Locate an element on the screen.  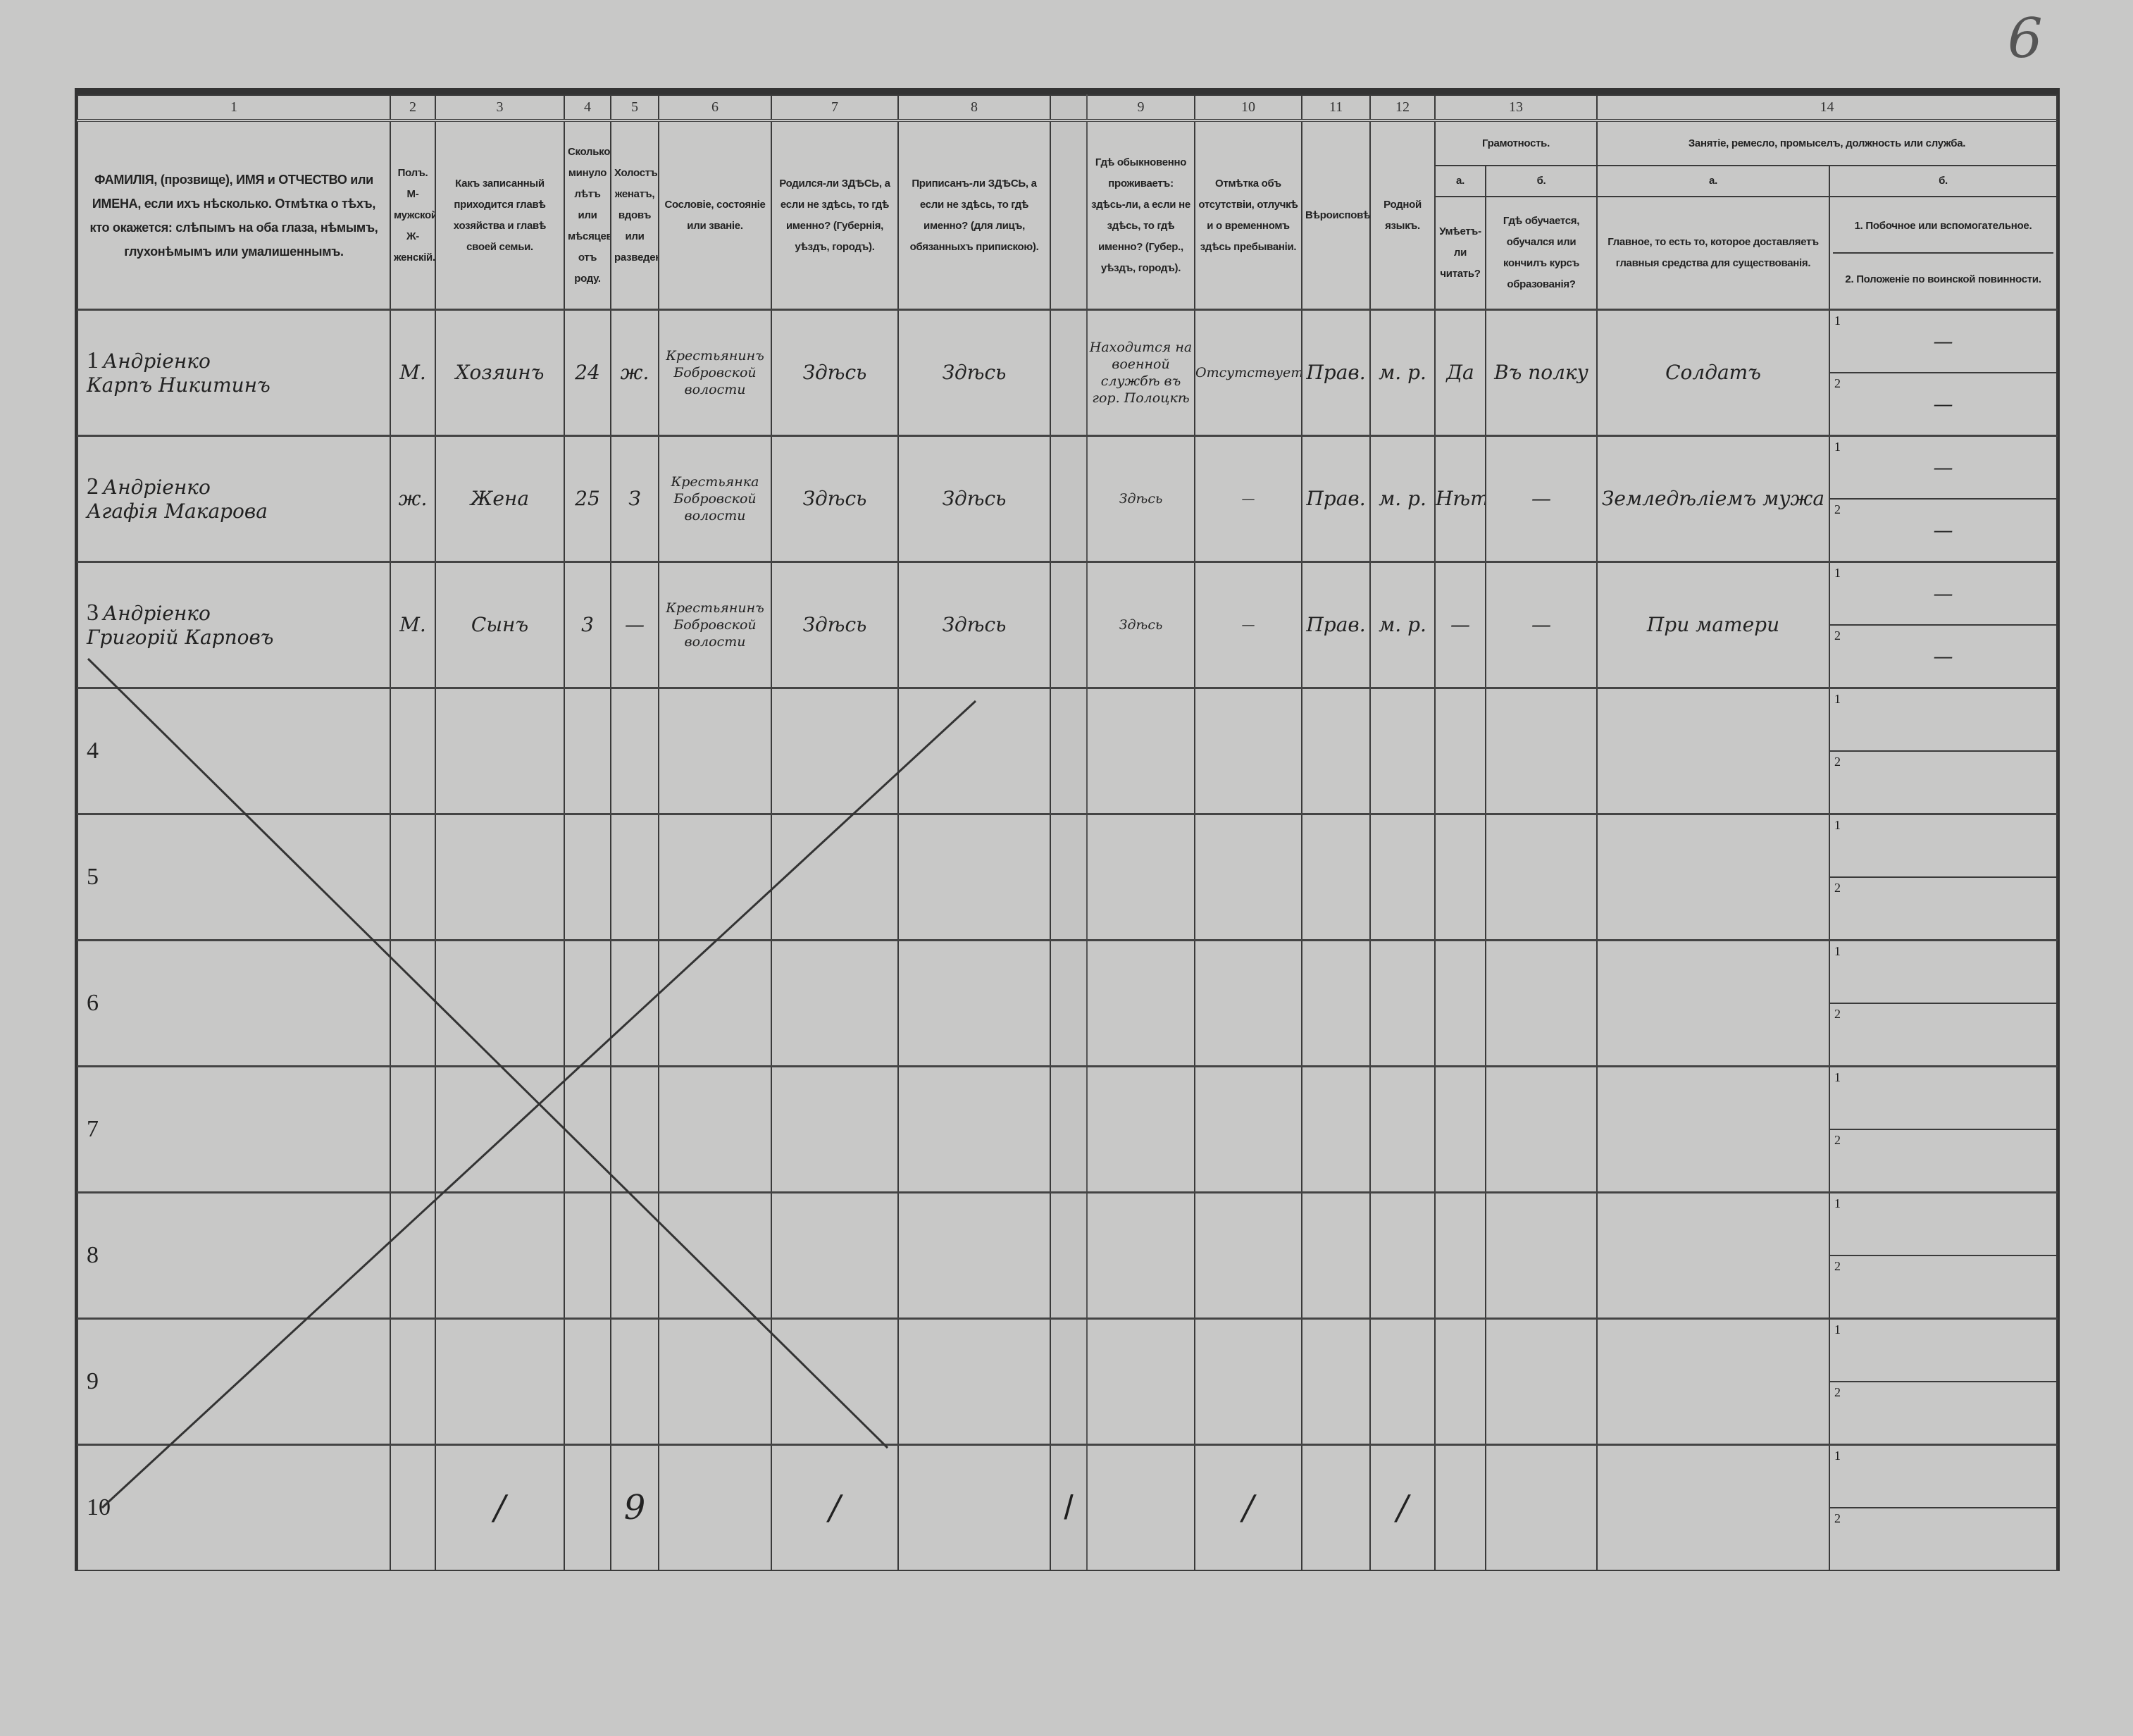
marital-cell: З is located at coordinates (634, 499).